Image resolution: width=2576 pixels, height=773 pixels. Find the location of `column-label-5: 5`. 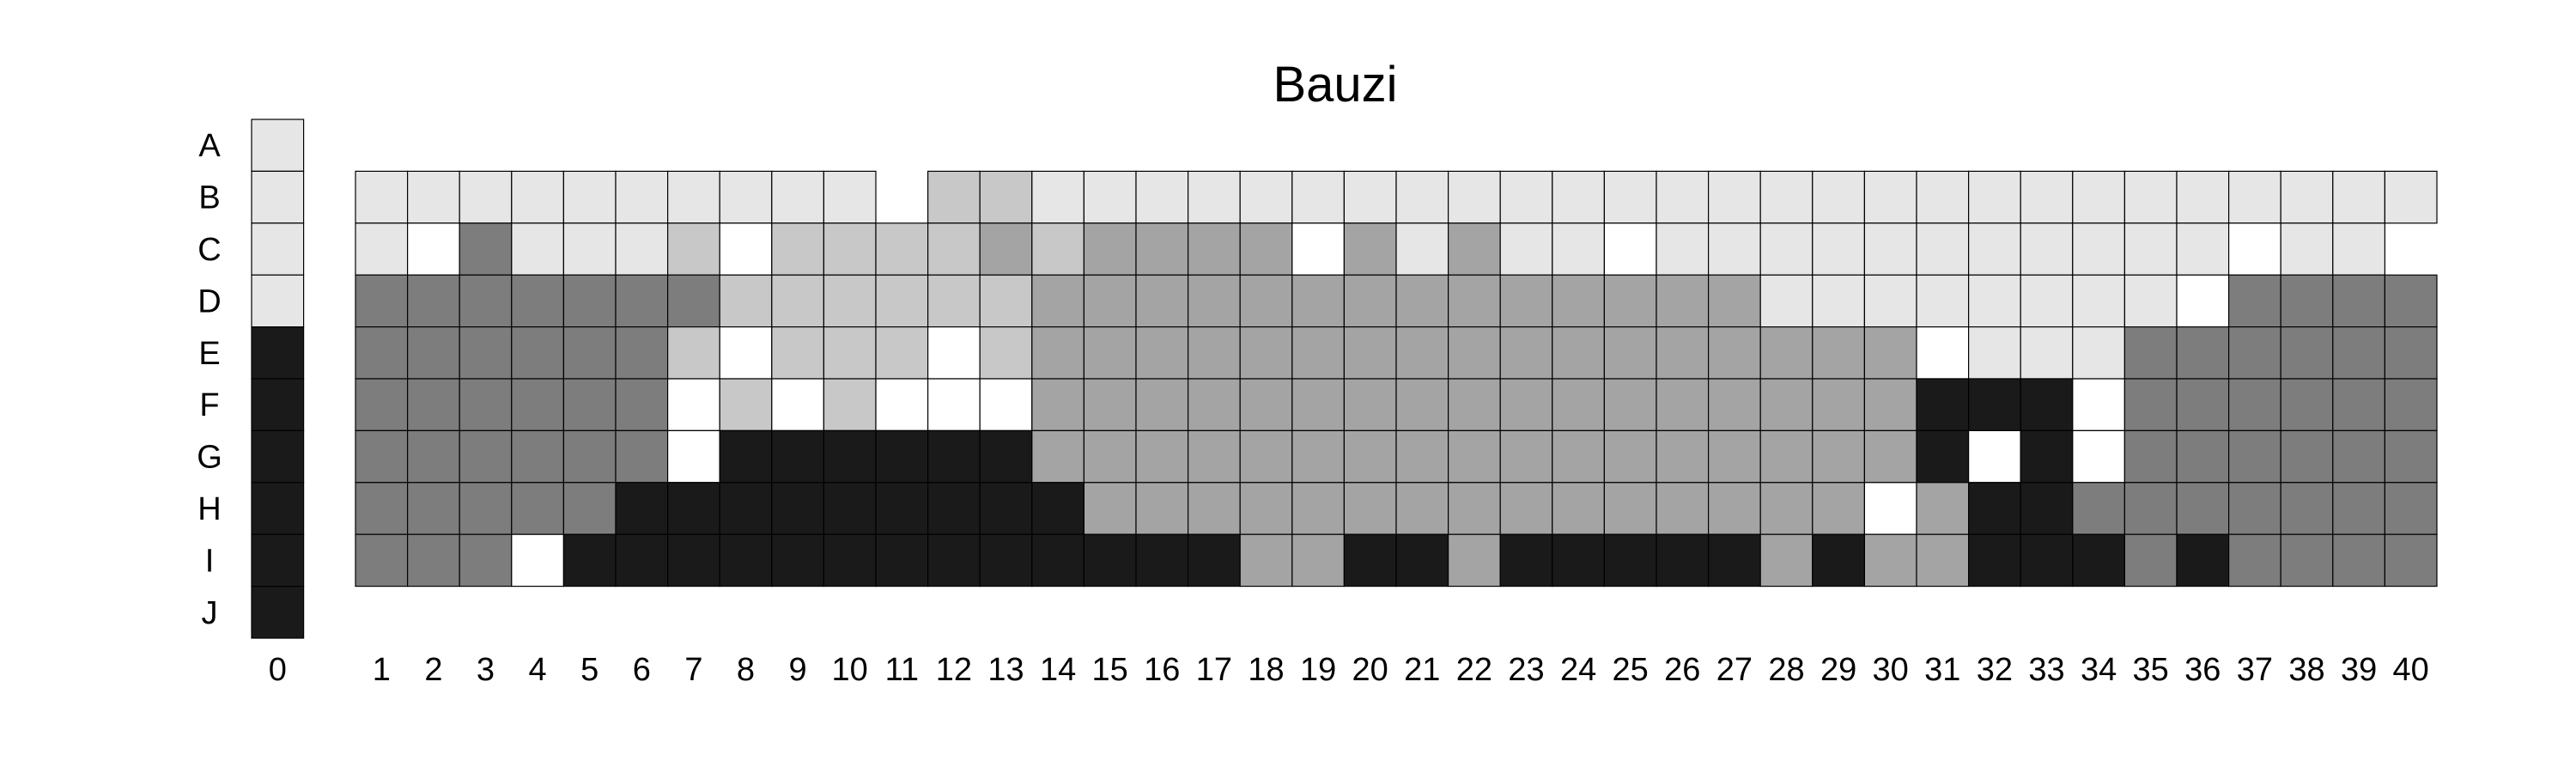

column-label-5: 5 is located at coordinates (589, 670).